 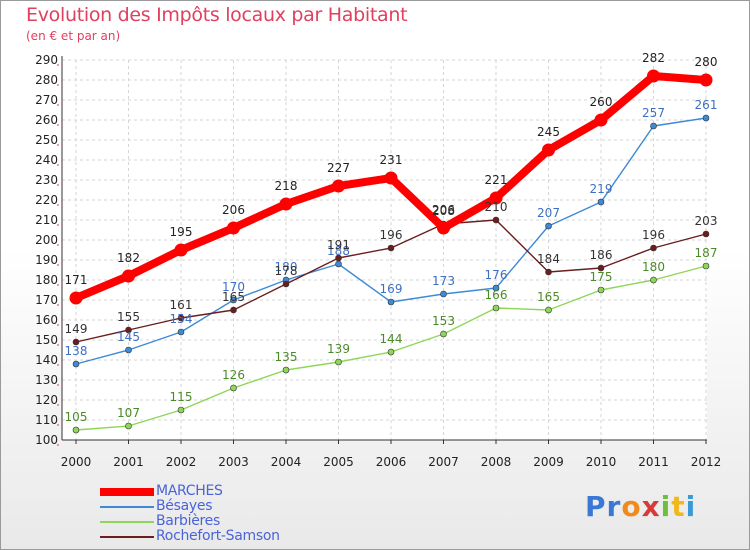 What do you see at coordinates (46, 280) in the screenshot?
I see `y-tick-label: 180` at bounding box center [46, 280].